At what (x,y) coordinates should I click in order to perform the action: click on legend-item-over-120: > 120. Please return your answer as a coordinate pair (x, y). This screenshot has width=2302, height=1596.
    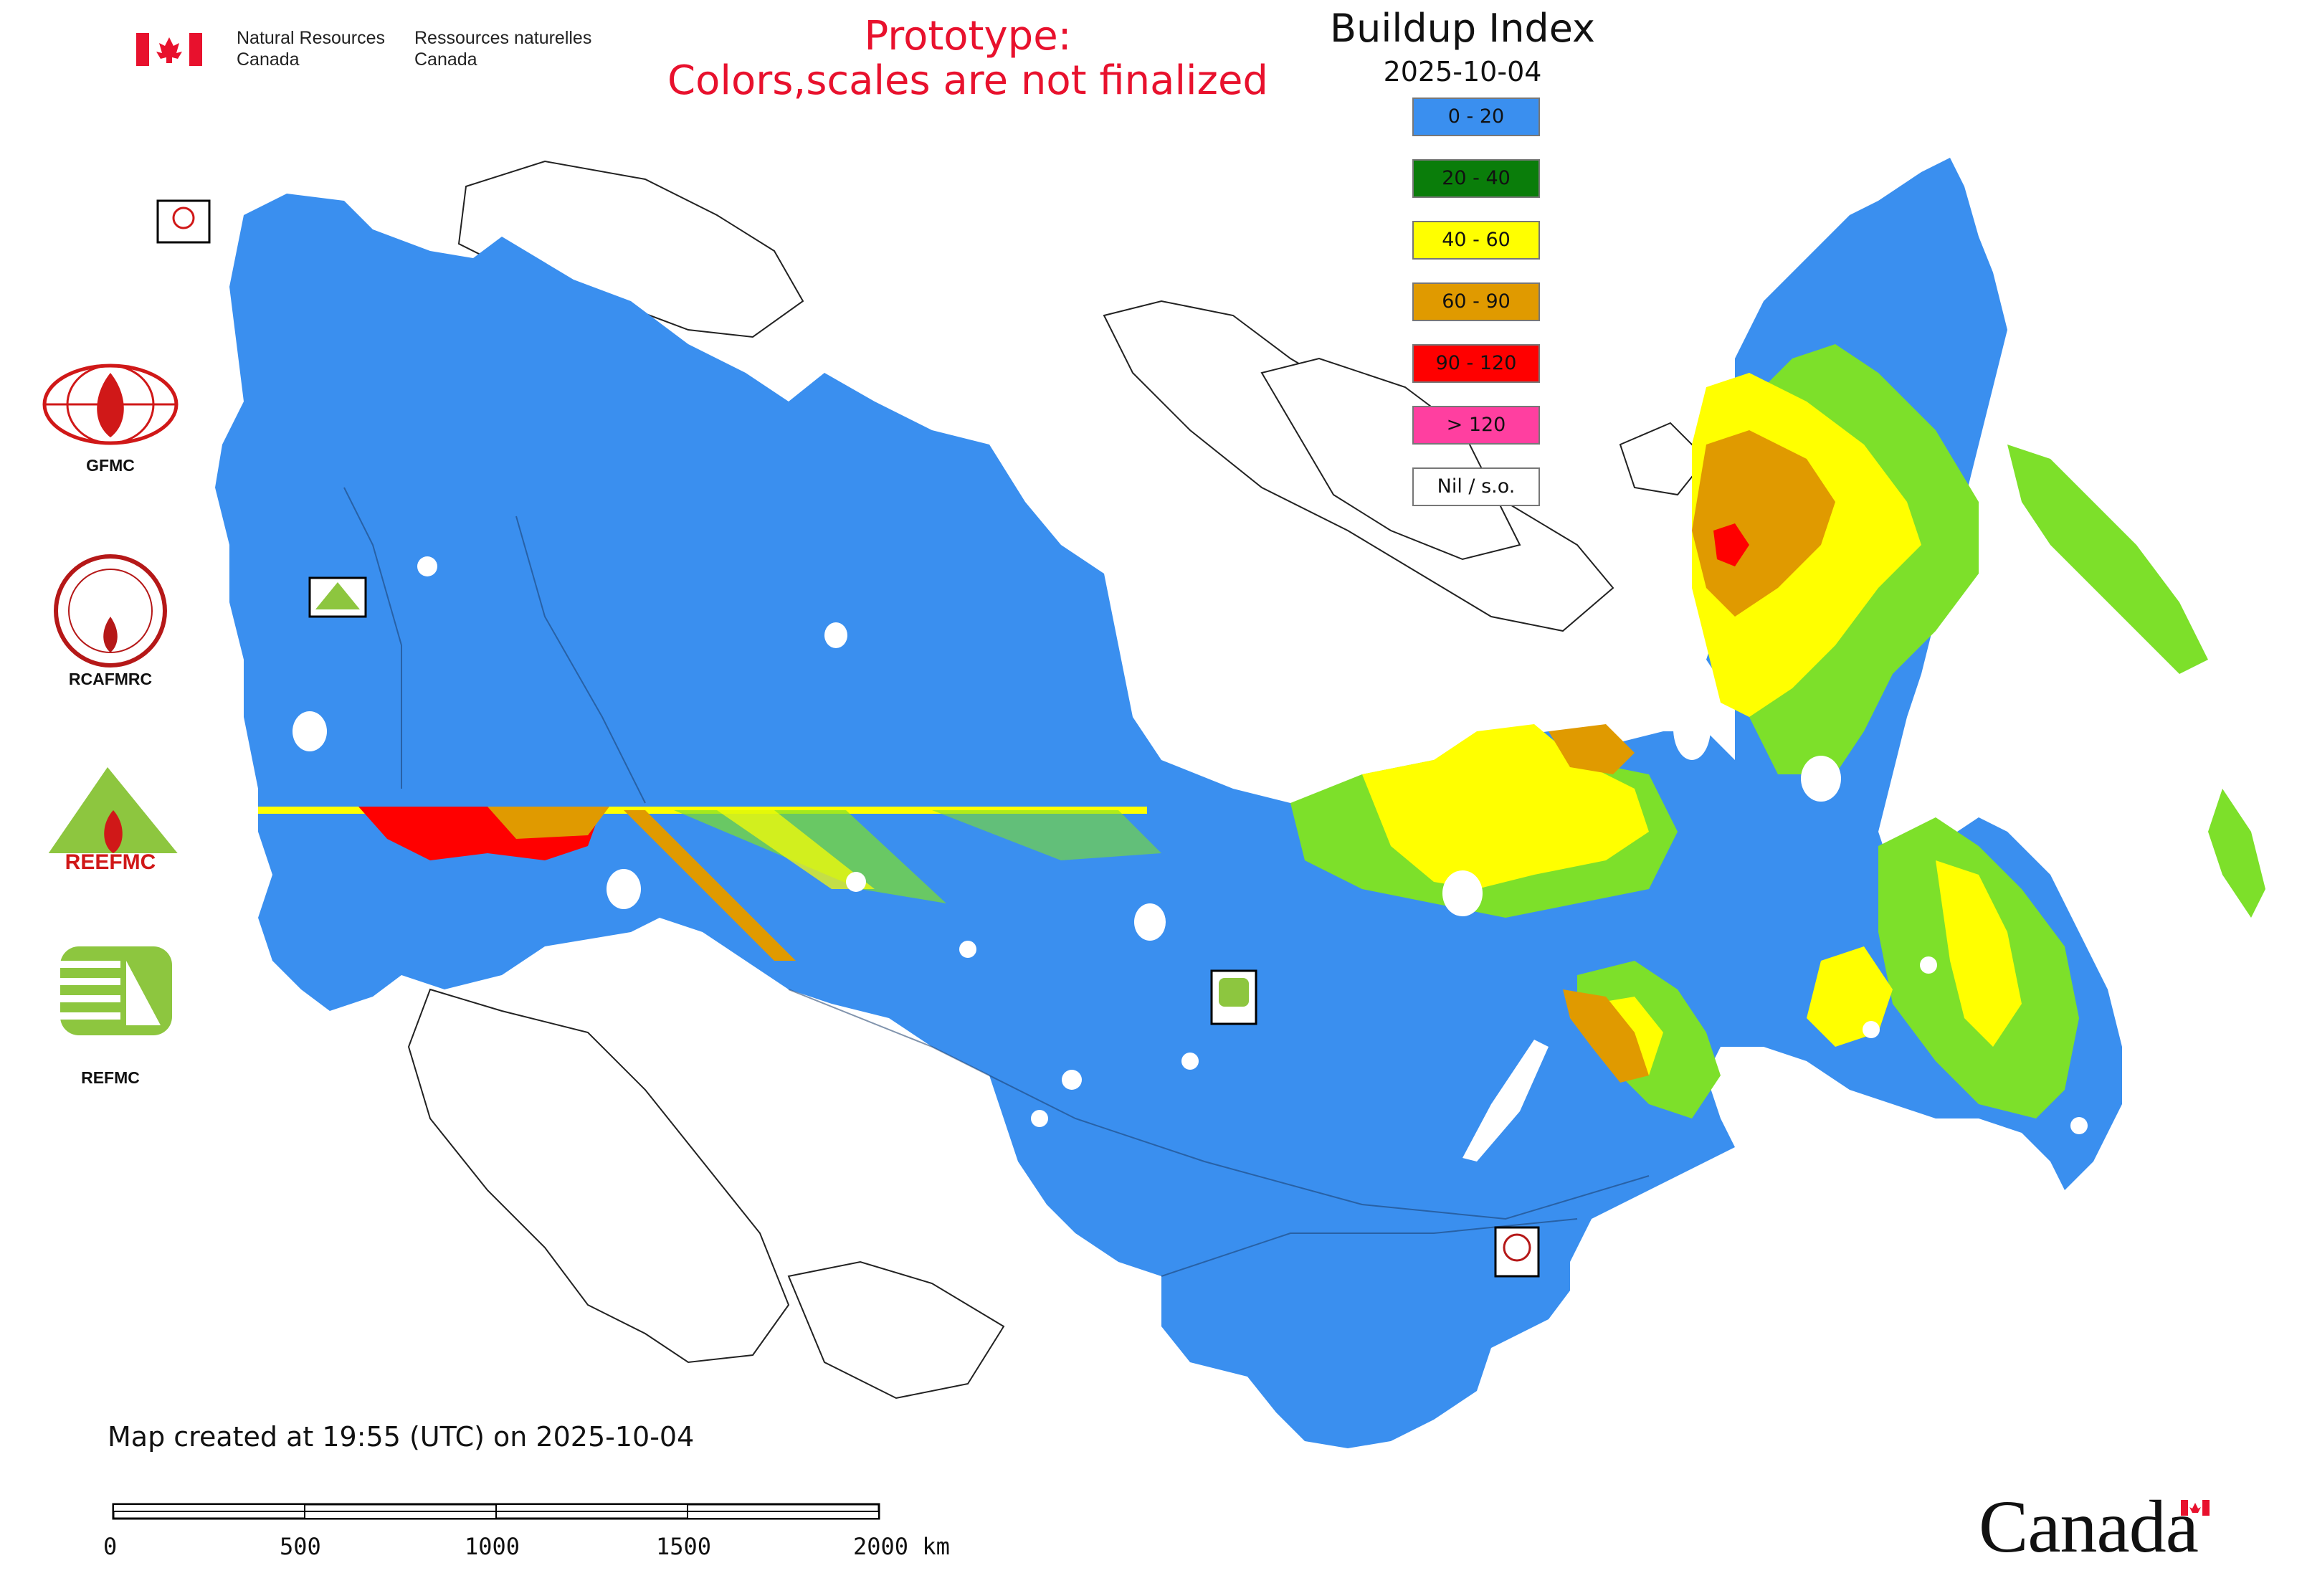
    Looking at the image, I should click on (1476, 425).